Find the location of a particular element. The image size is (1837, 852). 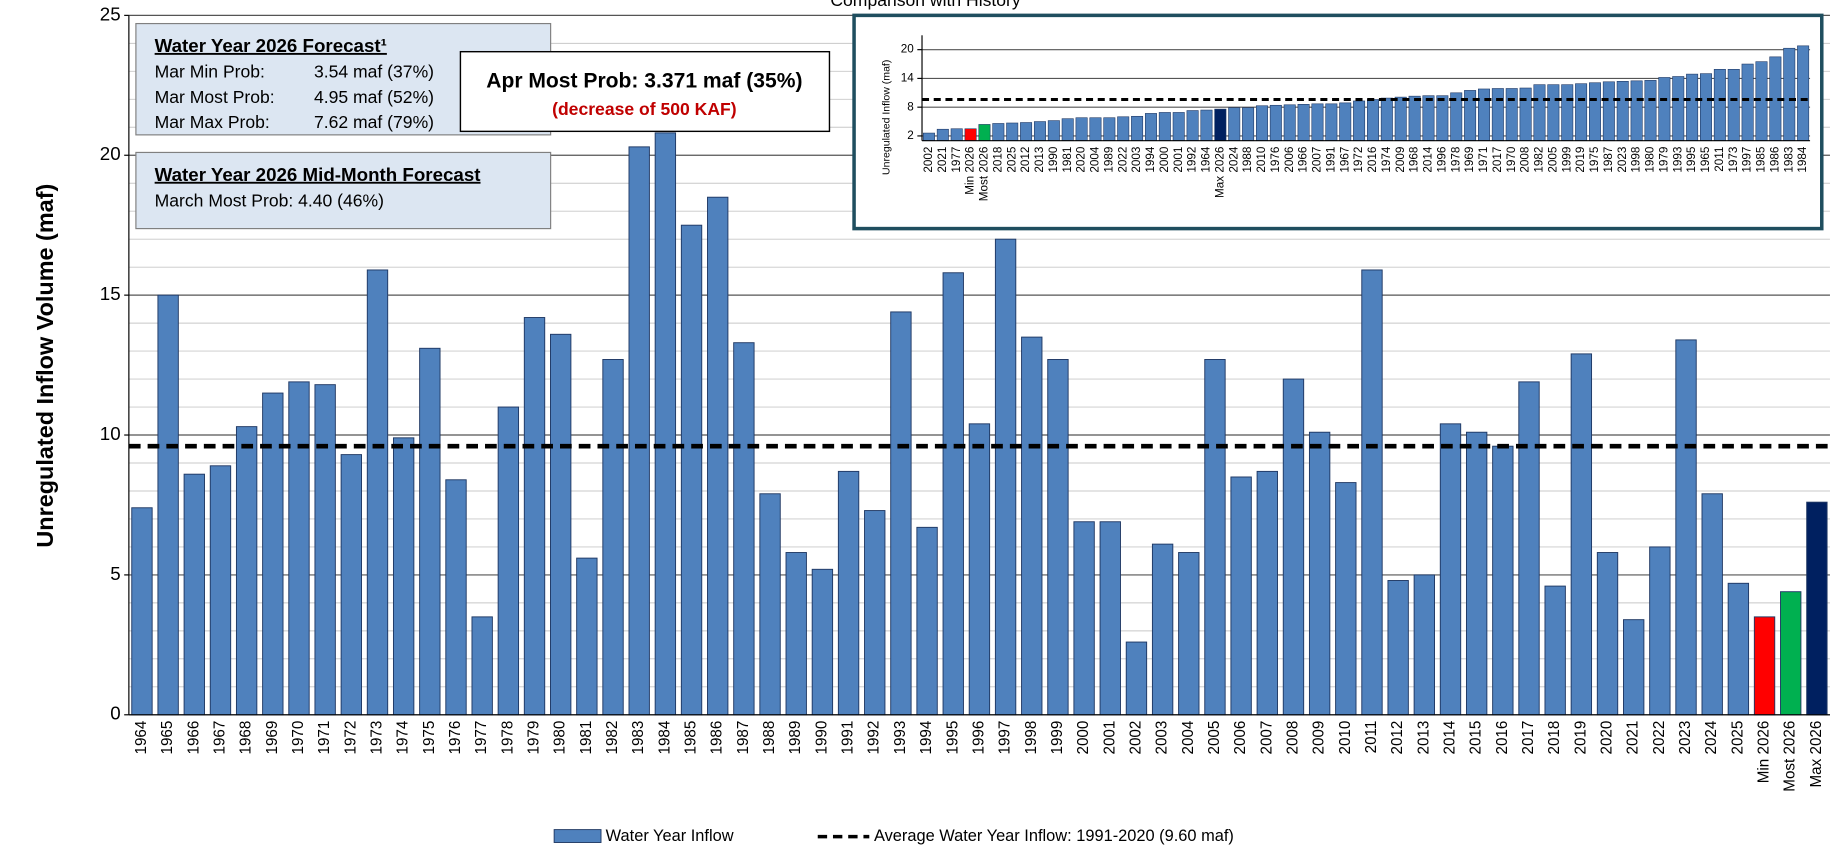

mid-month-box-bg is located at coordinates (343, 190).